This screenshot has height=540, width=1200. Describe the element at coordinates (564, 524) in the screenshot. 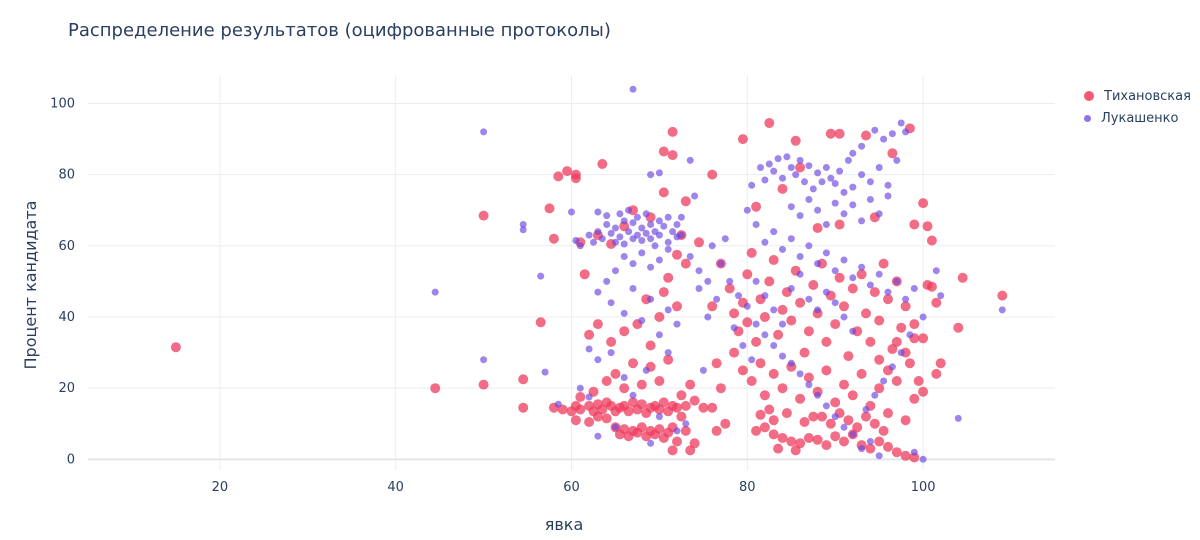

I see `x-axis-title: явка` at that location.